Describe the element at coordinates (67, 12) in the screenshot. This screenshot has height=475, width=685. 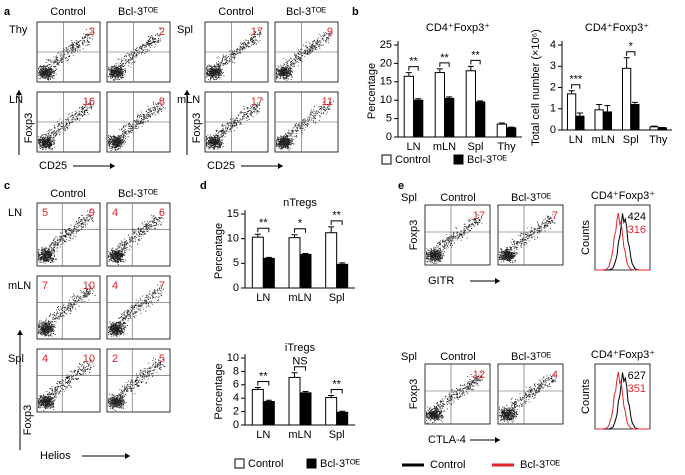
I see `column-header: Control` at that location.